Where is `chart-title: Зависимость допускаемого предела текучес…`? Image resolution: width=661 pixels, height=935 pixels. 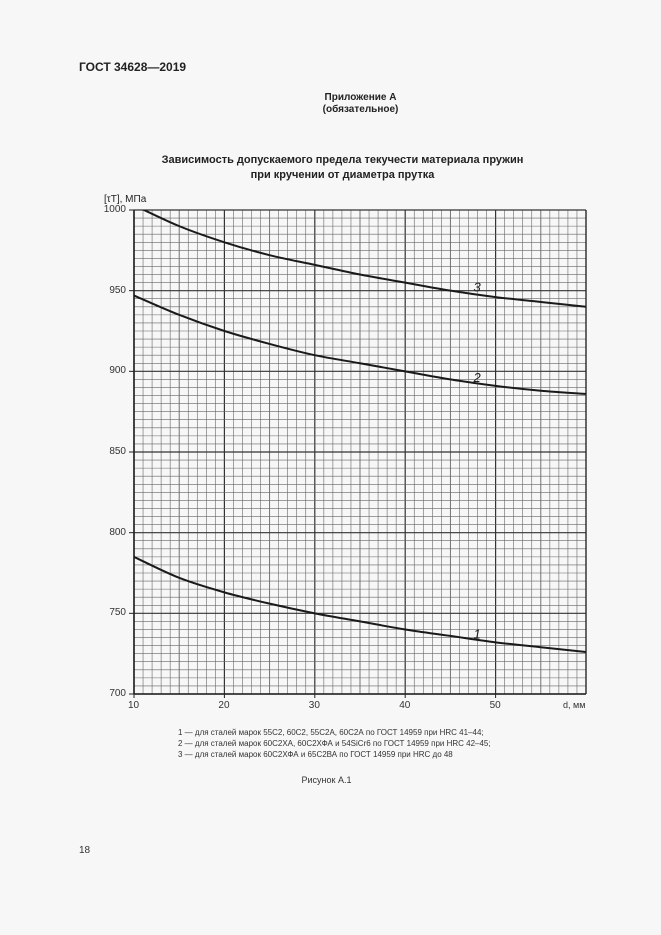
chart-title: Зависимость допускаемого предела текучес… is located at coordinates (336, 168).